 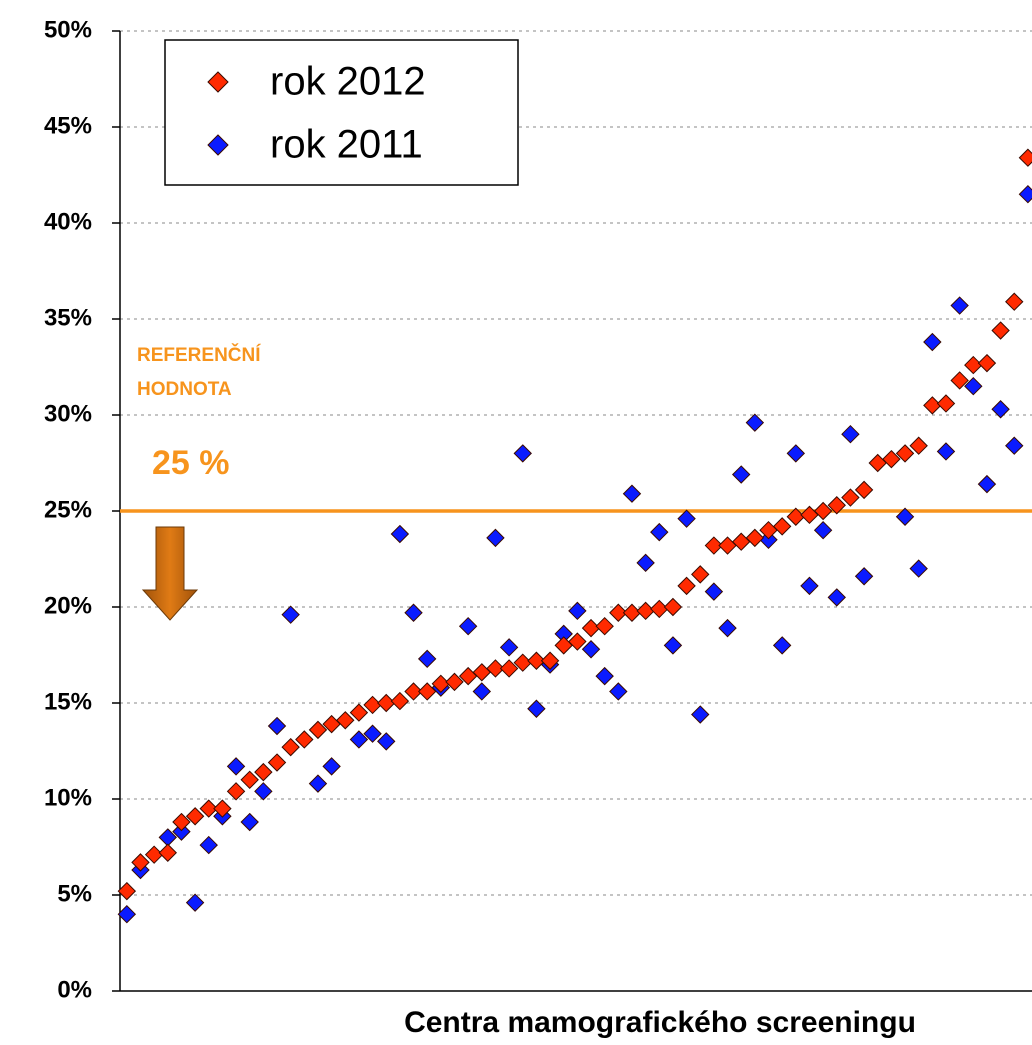 I want to click on y-tick-label: 10%, so click(x=68, y=797).